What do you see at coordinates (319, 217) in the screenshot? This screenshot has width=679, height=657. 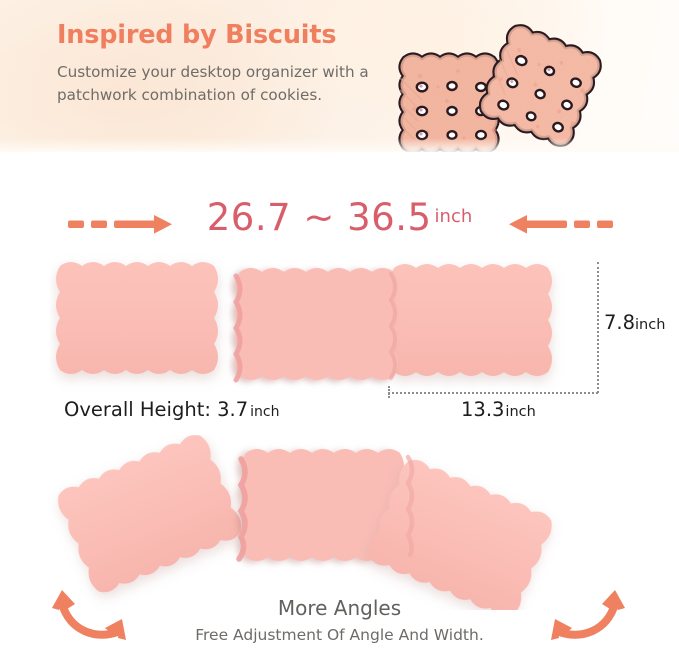 I see `width-value: 26.7 ~ 36.5` at bounding box center [319, 217].